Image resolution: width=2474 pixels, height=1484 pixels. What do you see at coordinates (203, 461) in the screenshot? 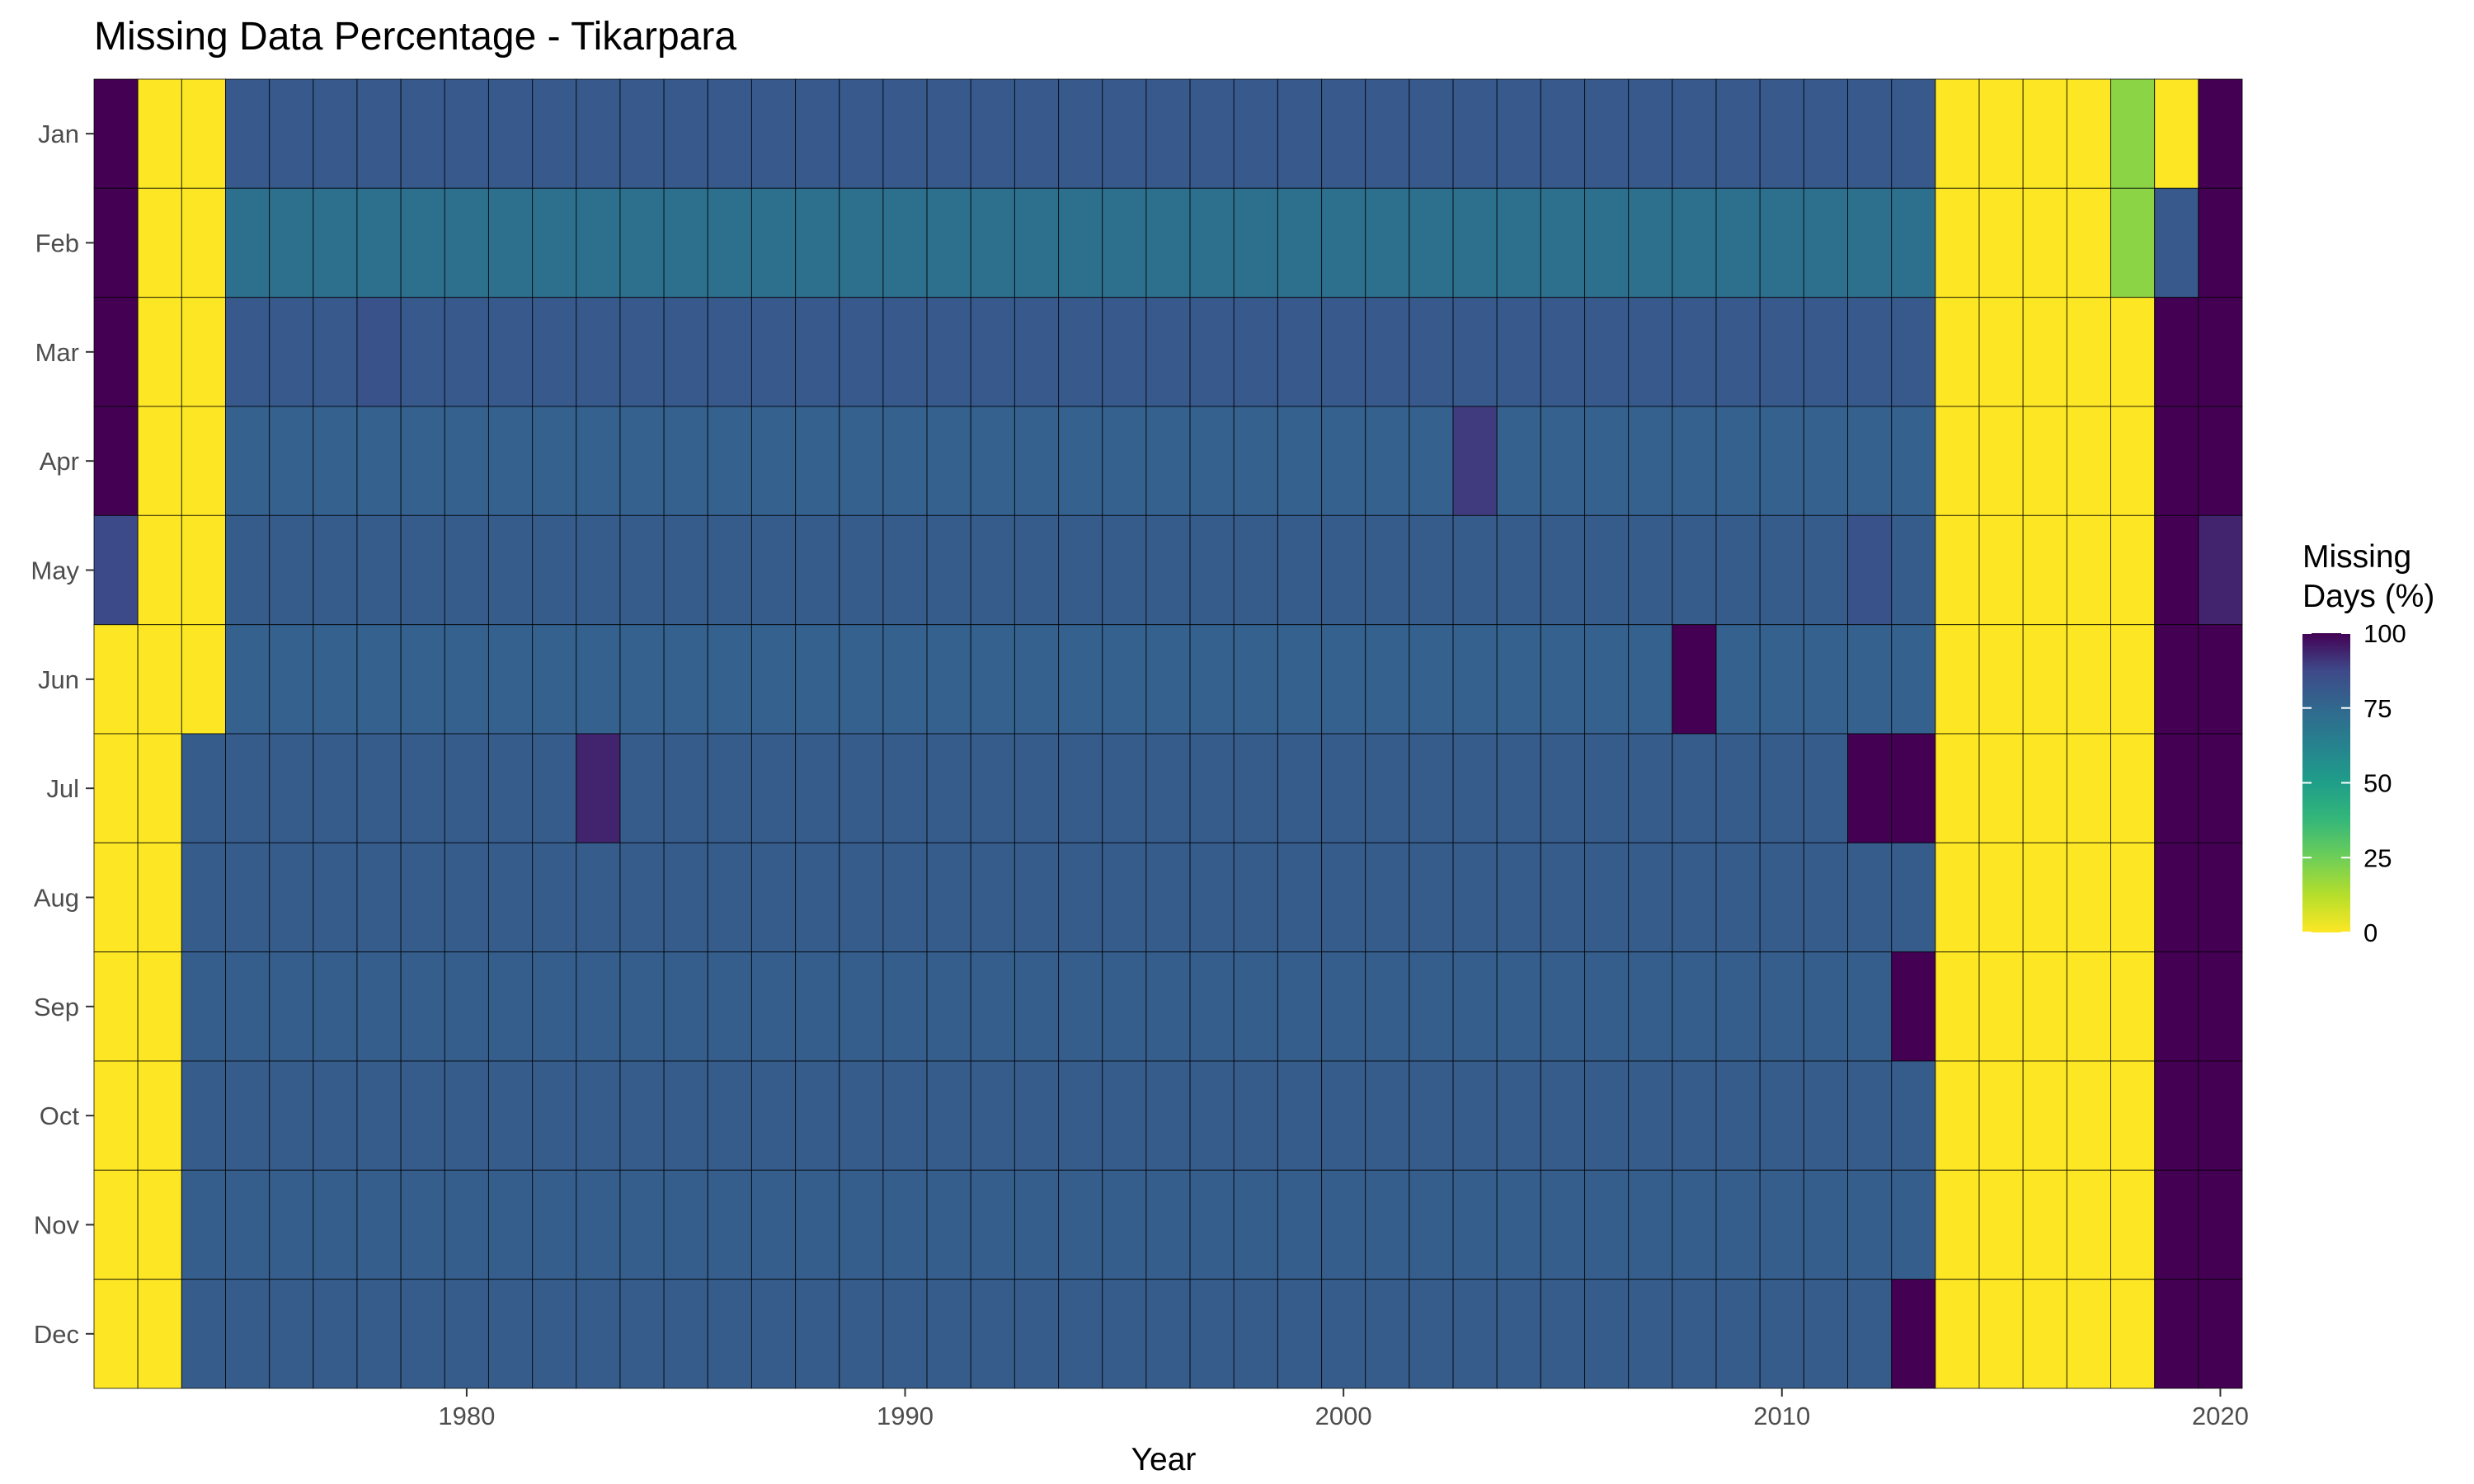
I see `heatmap-cell-apr-1974` at bounding box center [203, 461].